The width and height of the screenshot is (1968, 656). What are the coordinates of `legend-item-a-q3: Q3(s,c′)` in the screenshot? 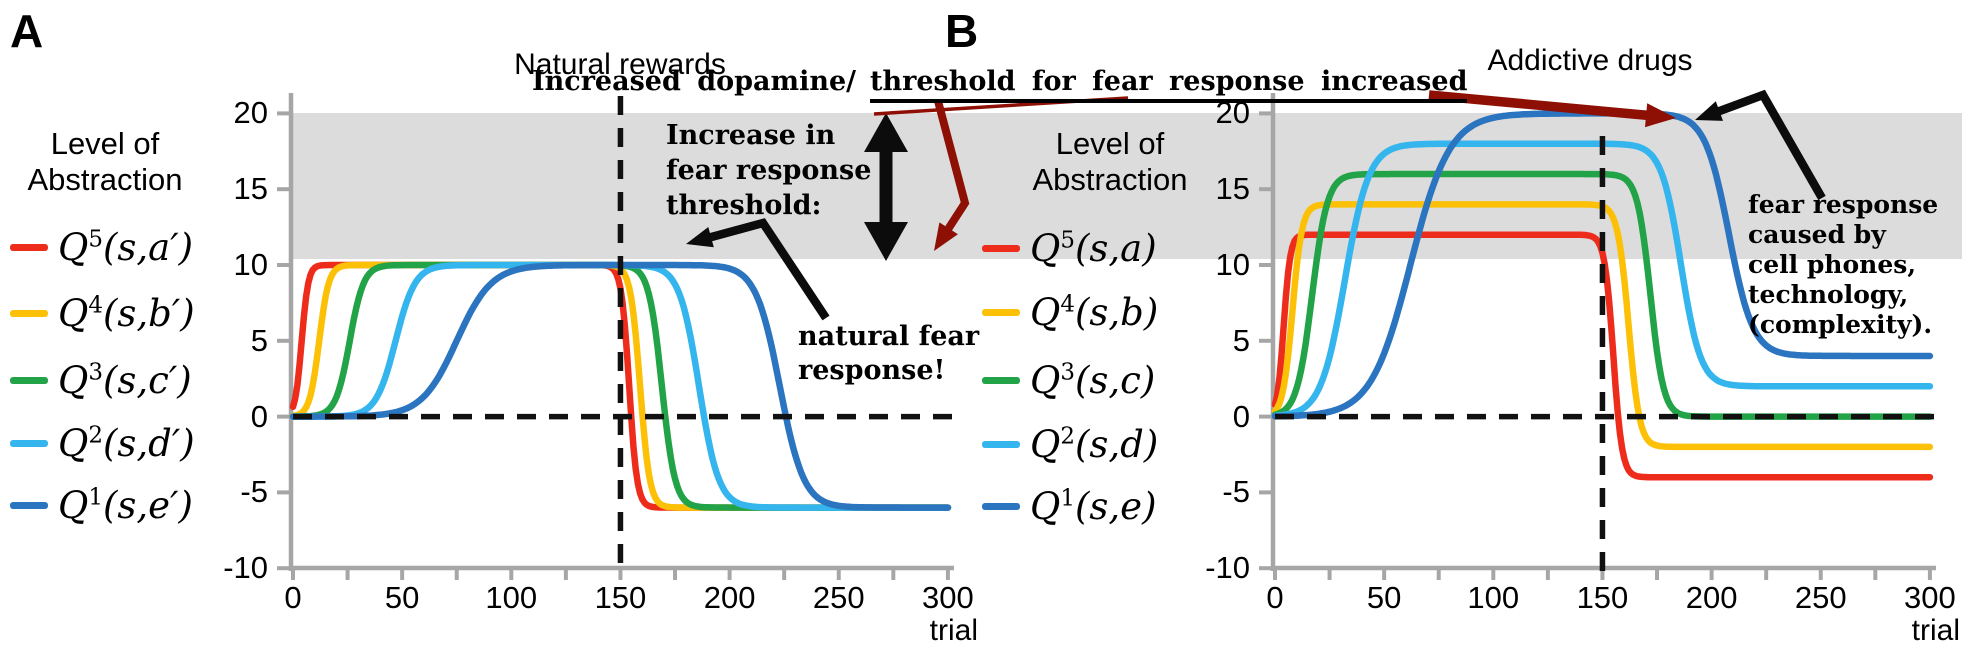 It's located at (101, 380).